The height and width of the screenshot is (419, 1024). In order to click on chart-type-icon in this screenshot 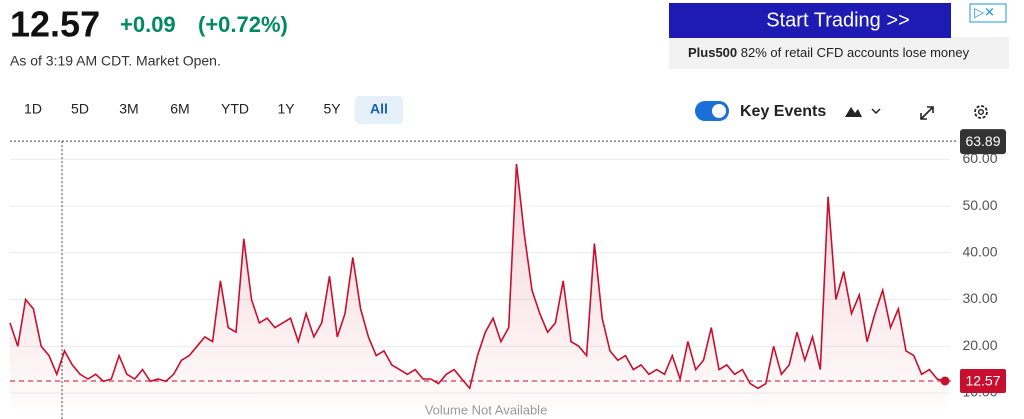, I will do `click(853, 112)`.